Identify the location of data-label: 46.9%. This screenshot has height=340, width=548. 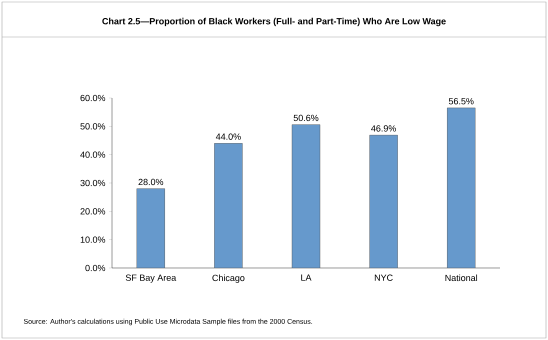
(383, 128).